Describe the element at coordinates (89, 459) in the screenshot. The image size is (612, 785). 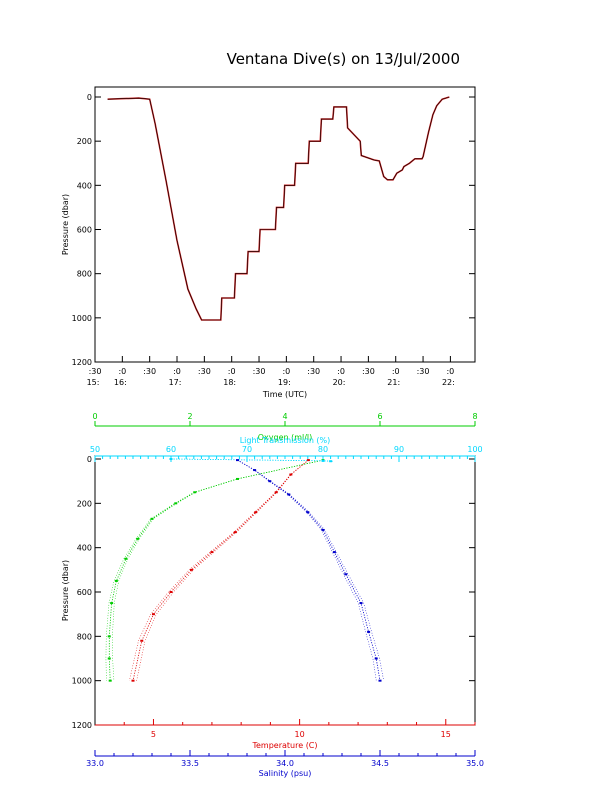
I see `y-tick-label-2: 0` at that location.